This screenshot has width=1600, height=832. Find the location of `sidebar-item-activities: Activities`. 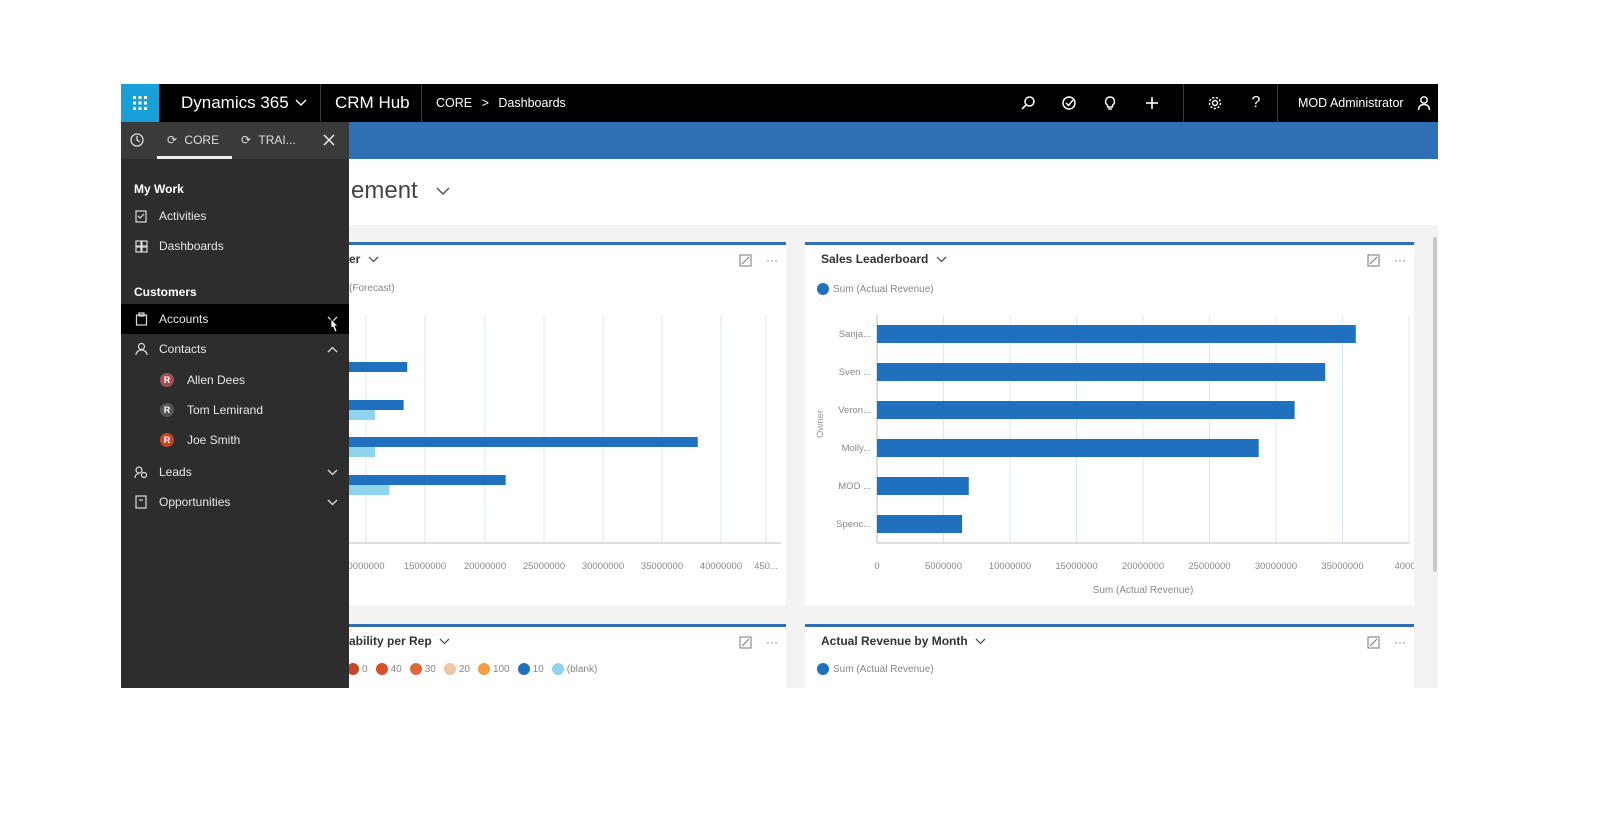

sidebar-item-activities: Activities is located at coordinates (235, 216).